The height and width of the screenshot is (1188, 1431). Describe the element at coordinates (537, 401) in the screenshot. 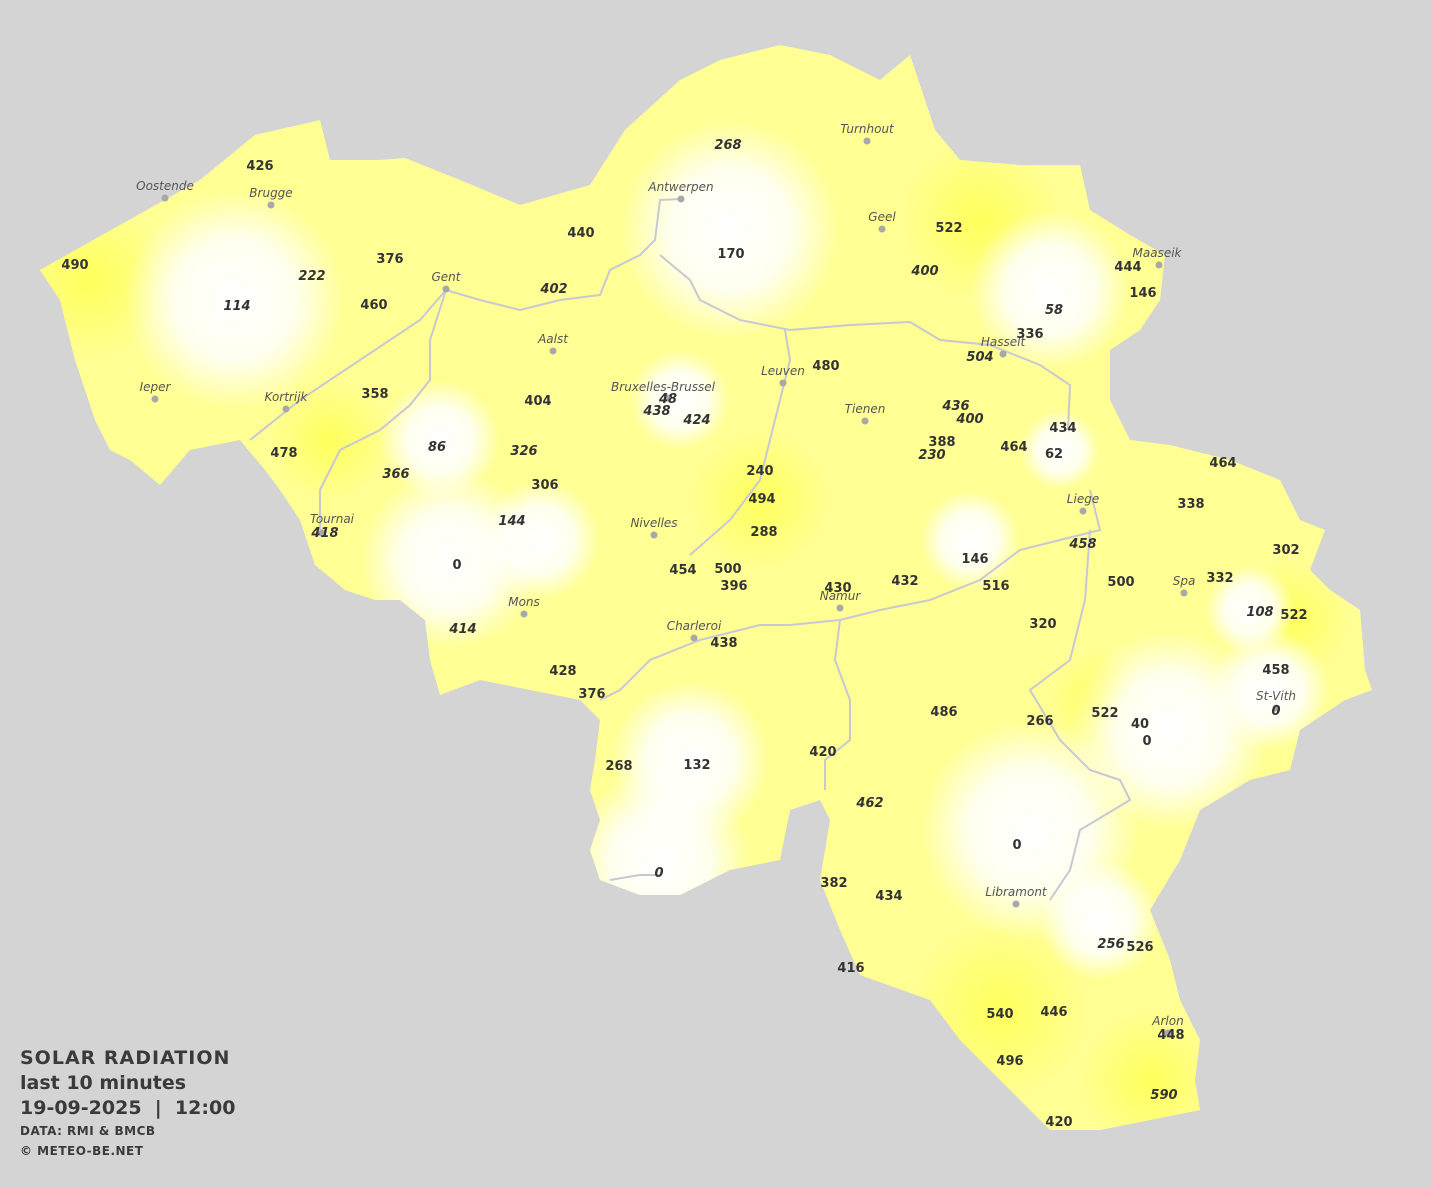

I see `reading-value: 404` at that location.